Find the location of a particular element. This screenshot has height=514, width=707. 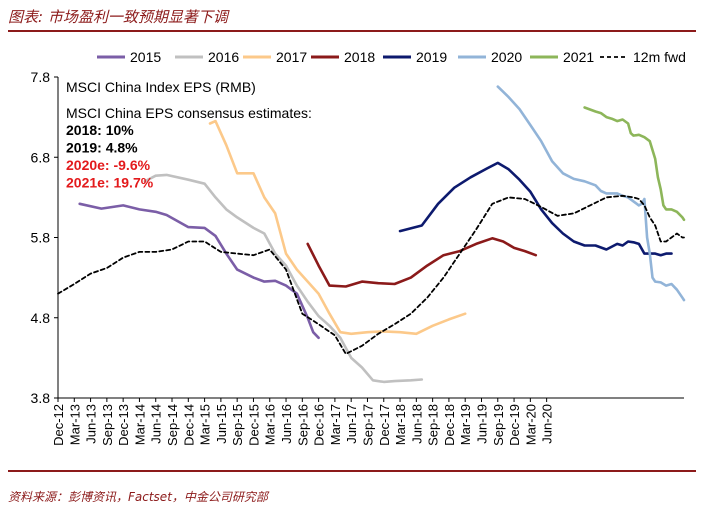

y-tick-label: 5.8 is located at coordinates (41, 238).